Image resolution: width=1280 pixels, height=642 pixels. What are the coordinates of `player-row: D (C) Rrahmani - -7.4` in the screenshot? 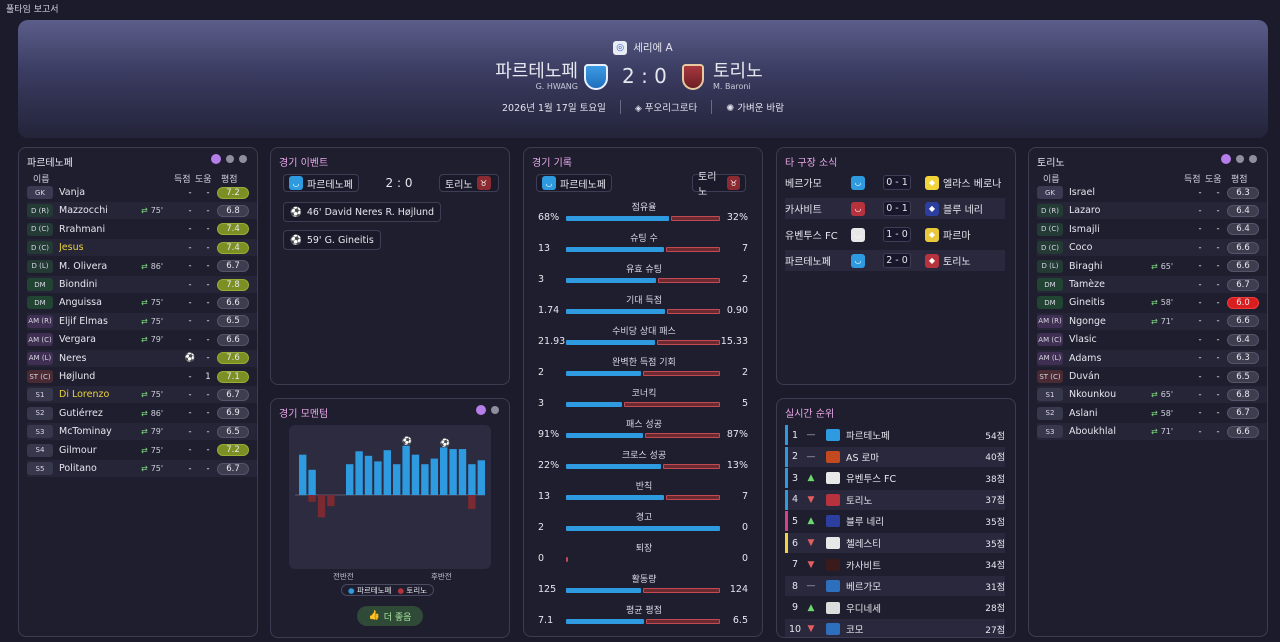 It's located at (142, 229).